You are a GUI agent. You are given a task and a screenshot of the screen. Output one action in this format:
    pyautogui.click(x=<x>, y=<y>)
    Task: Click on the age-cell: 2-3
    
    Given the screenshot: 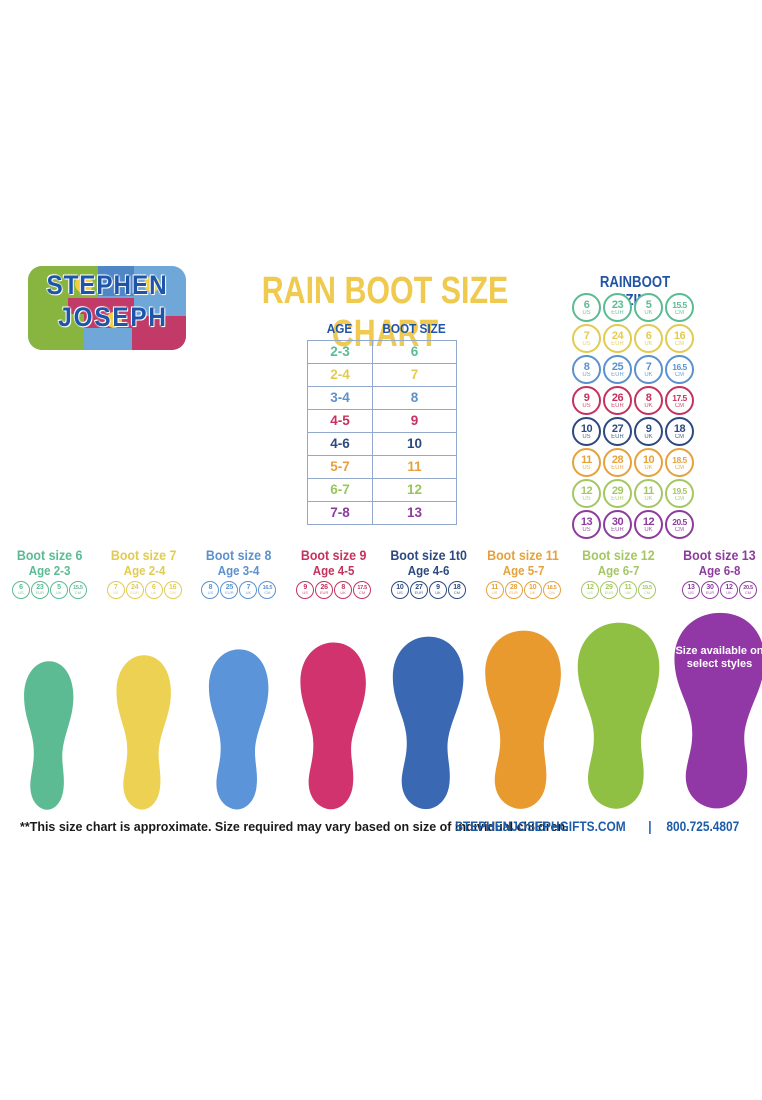 What is the action you would take?
    pyautogui.click(x=340, y=352)
    